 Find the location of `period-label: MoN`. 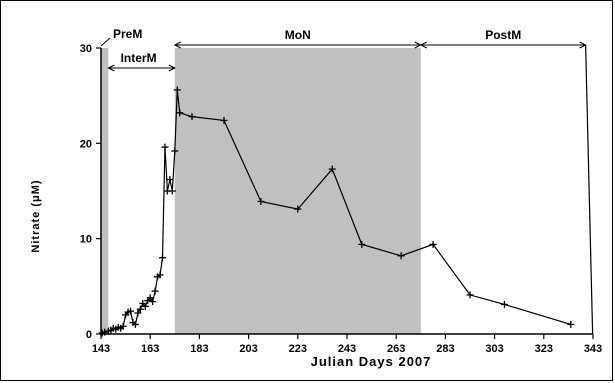

period-label: MoN is located at coordinates (298, 35).